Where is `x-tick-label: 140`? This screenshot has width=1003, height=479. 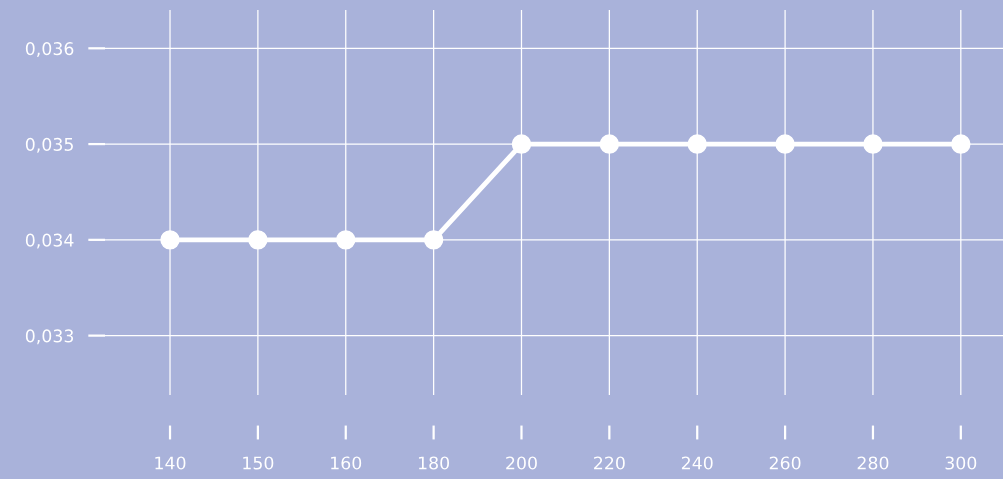 x-tick-label: 140 is located at coordinates (170, 463).